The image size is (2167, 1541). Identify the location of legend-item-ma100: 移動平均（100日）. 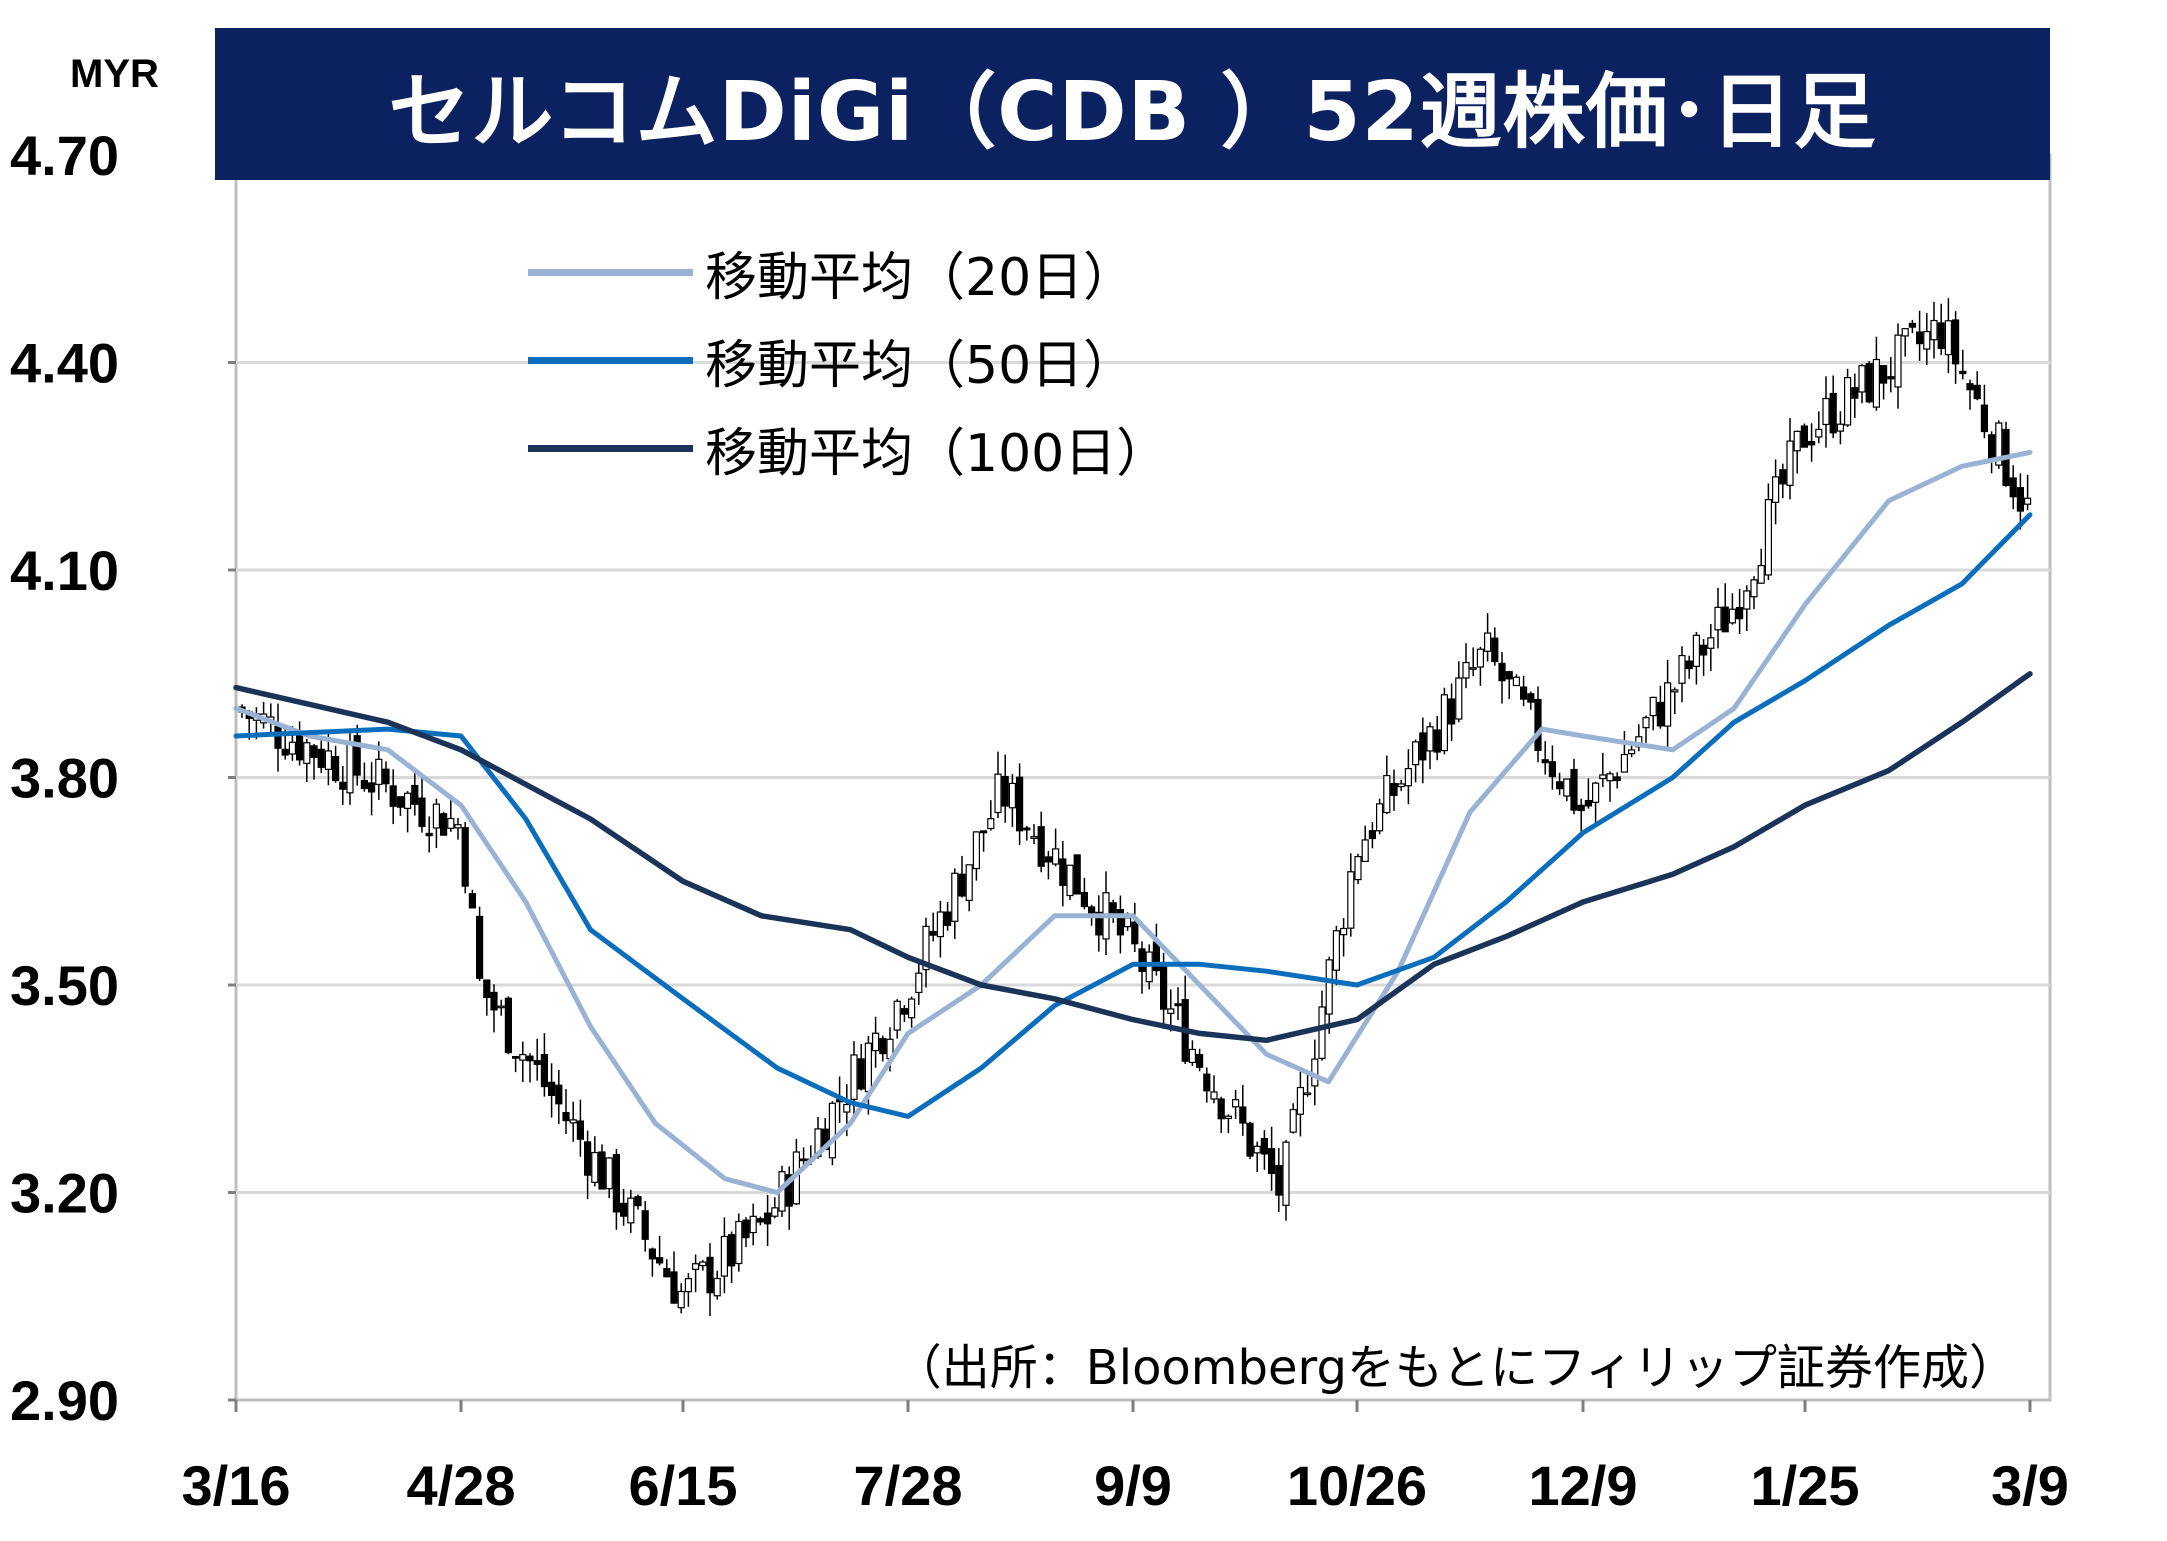
(848, 448).